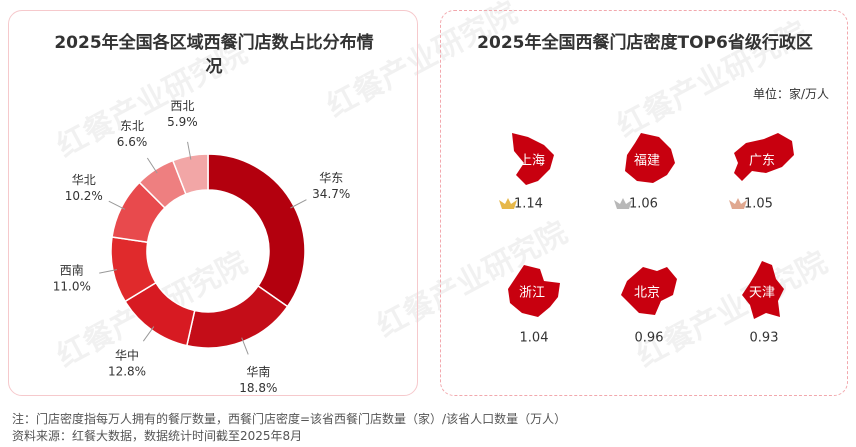 This screenshot has width=856, height=447. Describe the element at coordinates (532, 293) in the screenshot. I see `province-label: 浙江` at that location.